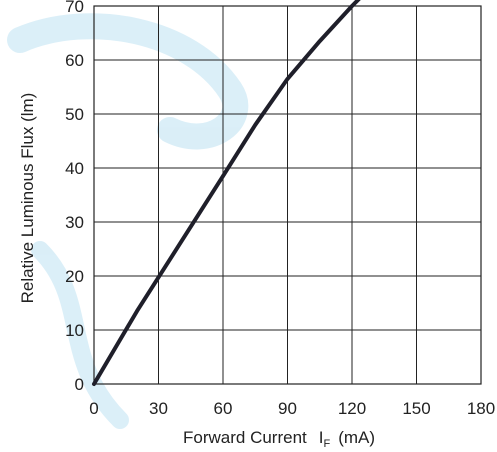 The height and width of the screenshot is (452, 497). What do you see at coordinates (79, 384) in the screenshot?
I see `y-tick-label-0: 0` at bounding box center [79, 384].